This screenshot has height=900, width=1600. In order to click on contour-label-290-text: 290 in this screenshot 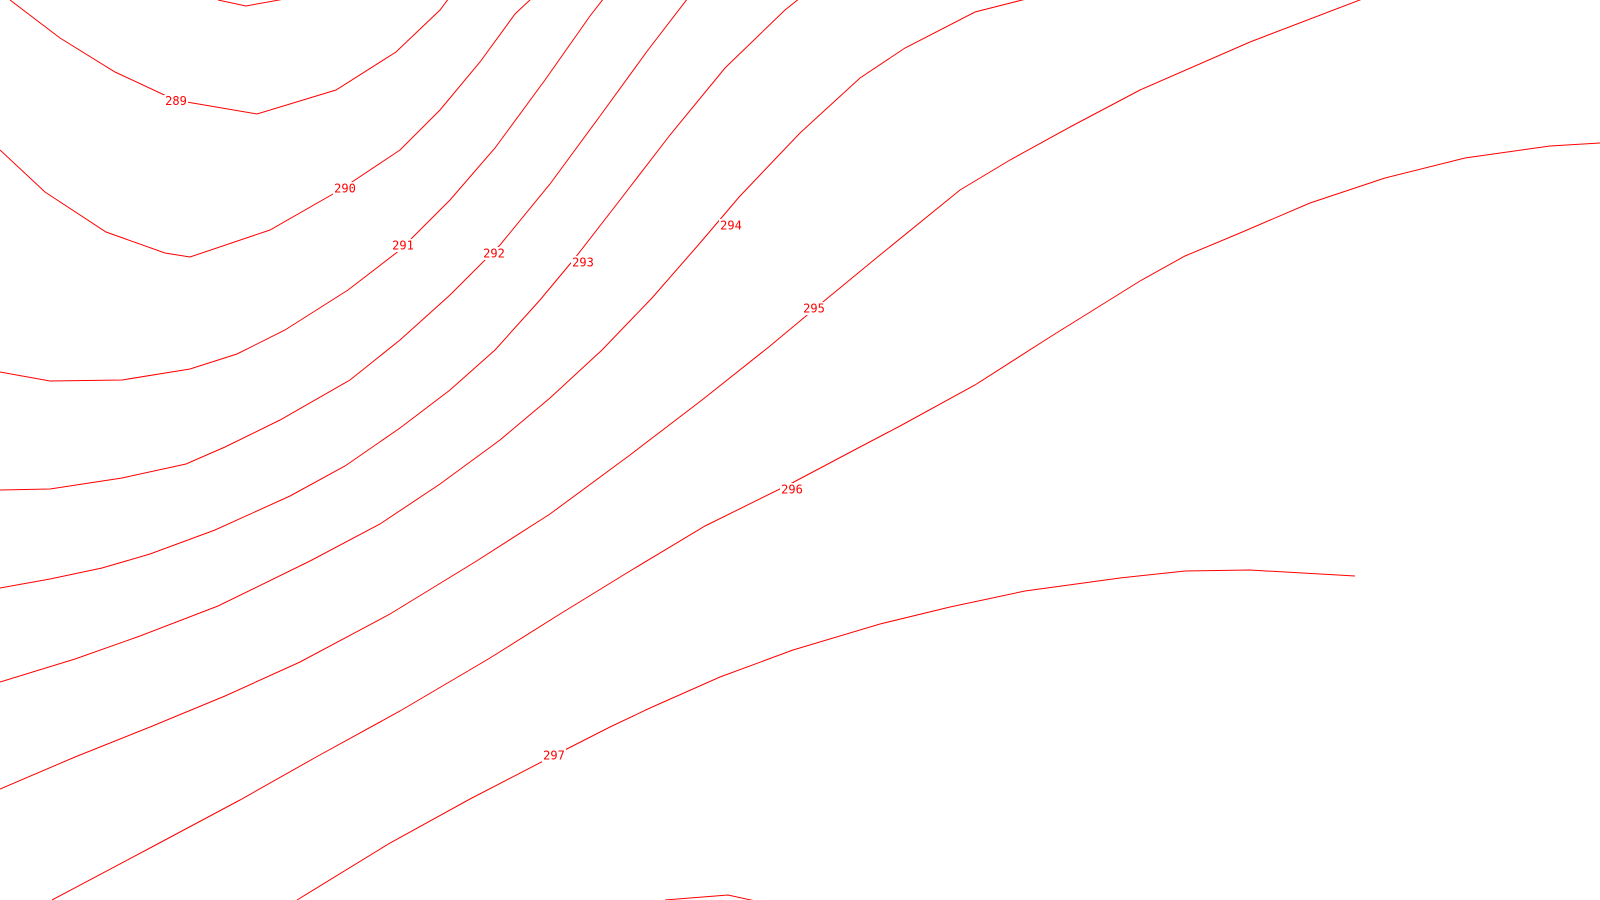, I will do `click(345, 189)`.